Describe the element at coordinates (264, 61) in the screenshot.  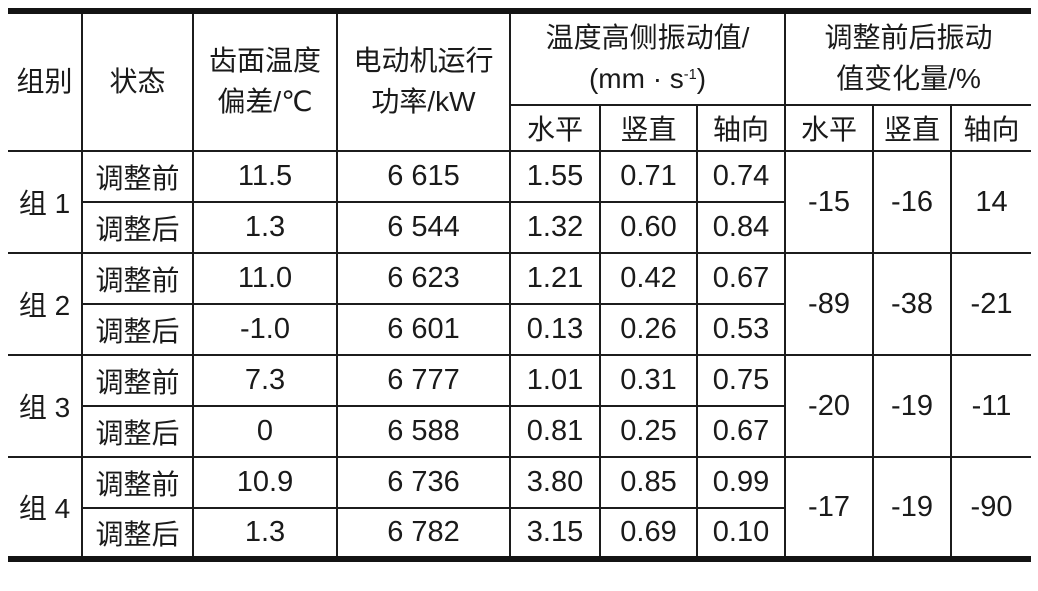
I see `header-temp-line1: 齿面温度` at that location.